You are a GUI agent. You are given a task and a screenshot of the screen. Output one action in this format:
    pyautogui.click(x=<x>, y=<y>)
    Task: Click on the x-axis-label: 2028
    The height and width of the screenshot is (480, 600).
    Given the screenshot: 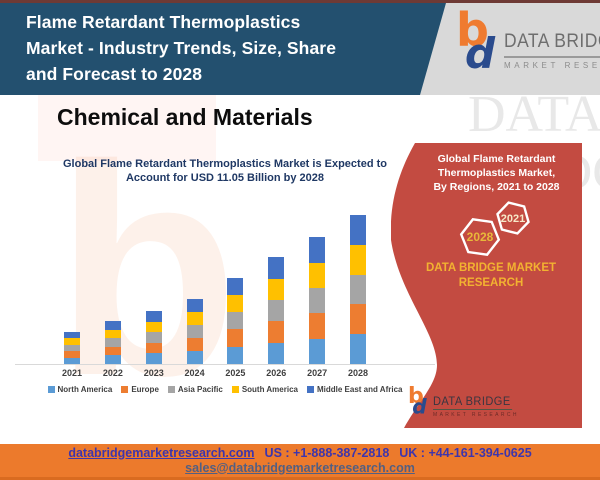 What is the action you would take?
    pyautogui.click(x=358, y=373)
    